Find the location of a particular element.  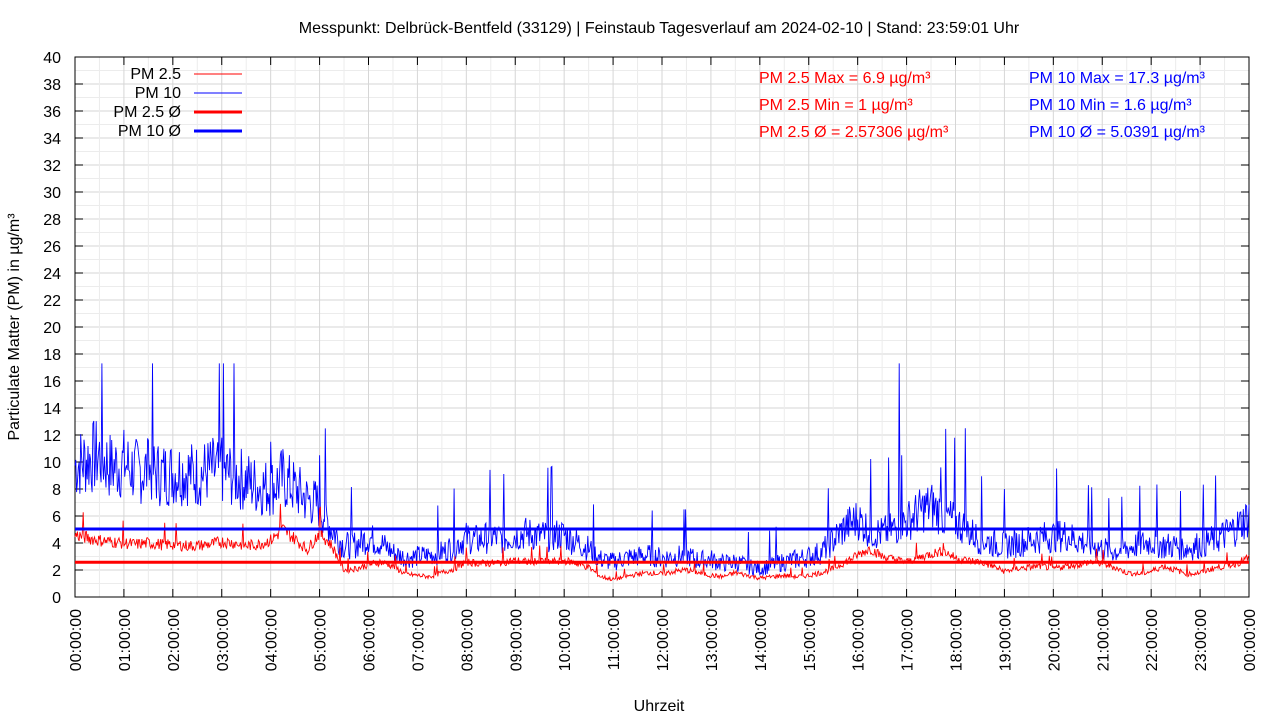

x-tick-label: 05:00:00 is located at coordinates (321, 640).